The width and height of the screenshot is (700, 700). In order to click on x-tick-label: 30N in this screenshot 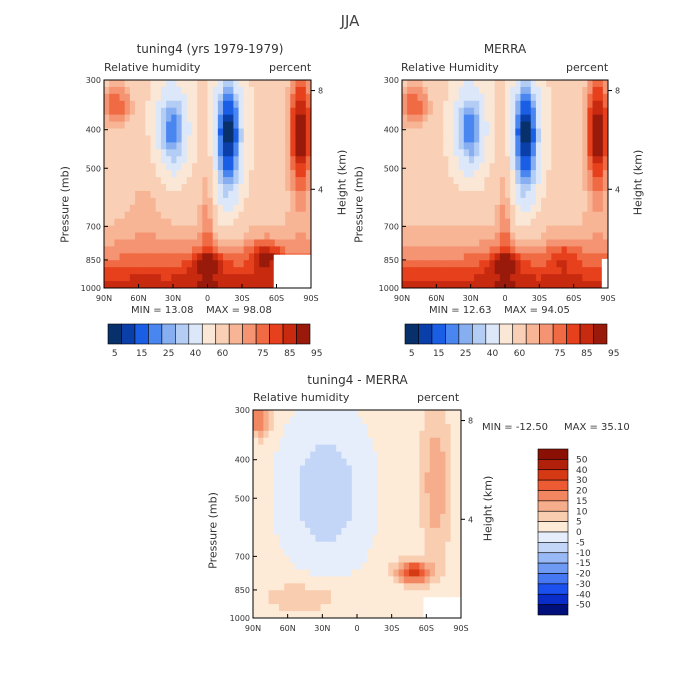, I will do `click(173, 298)`.